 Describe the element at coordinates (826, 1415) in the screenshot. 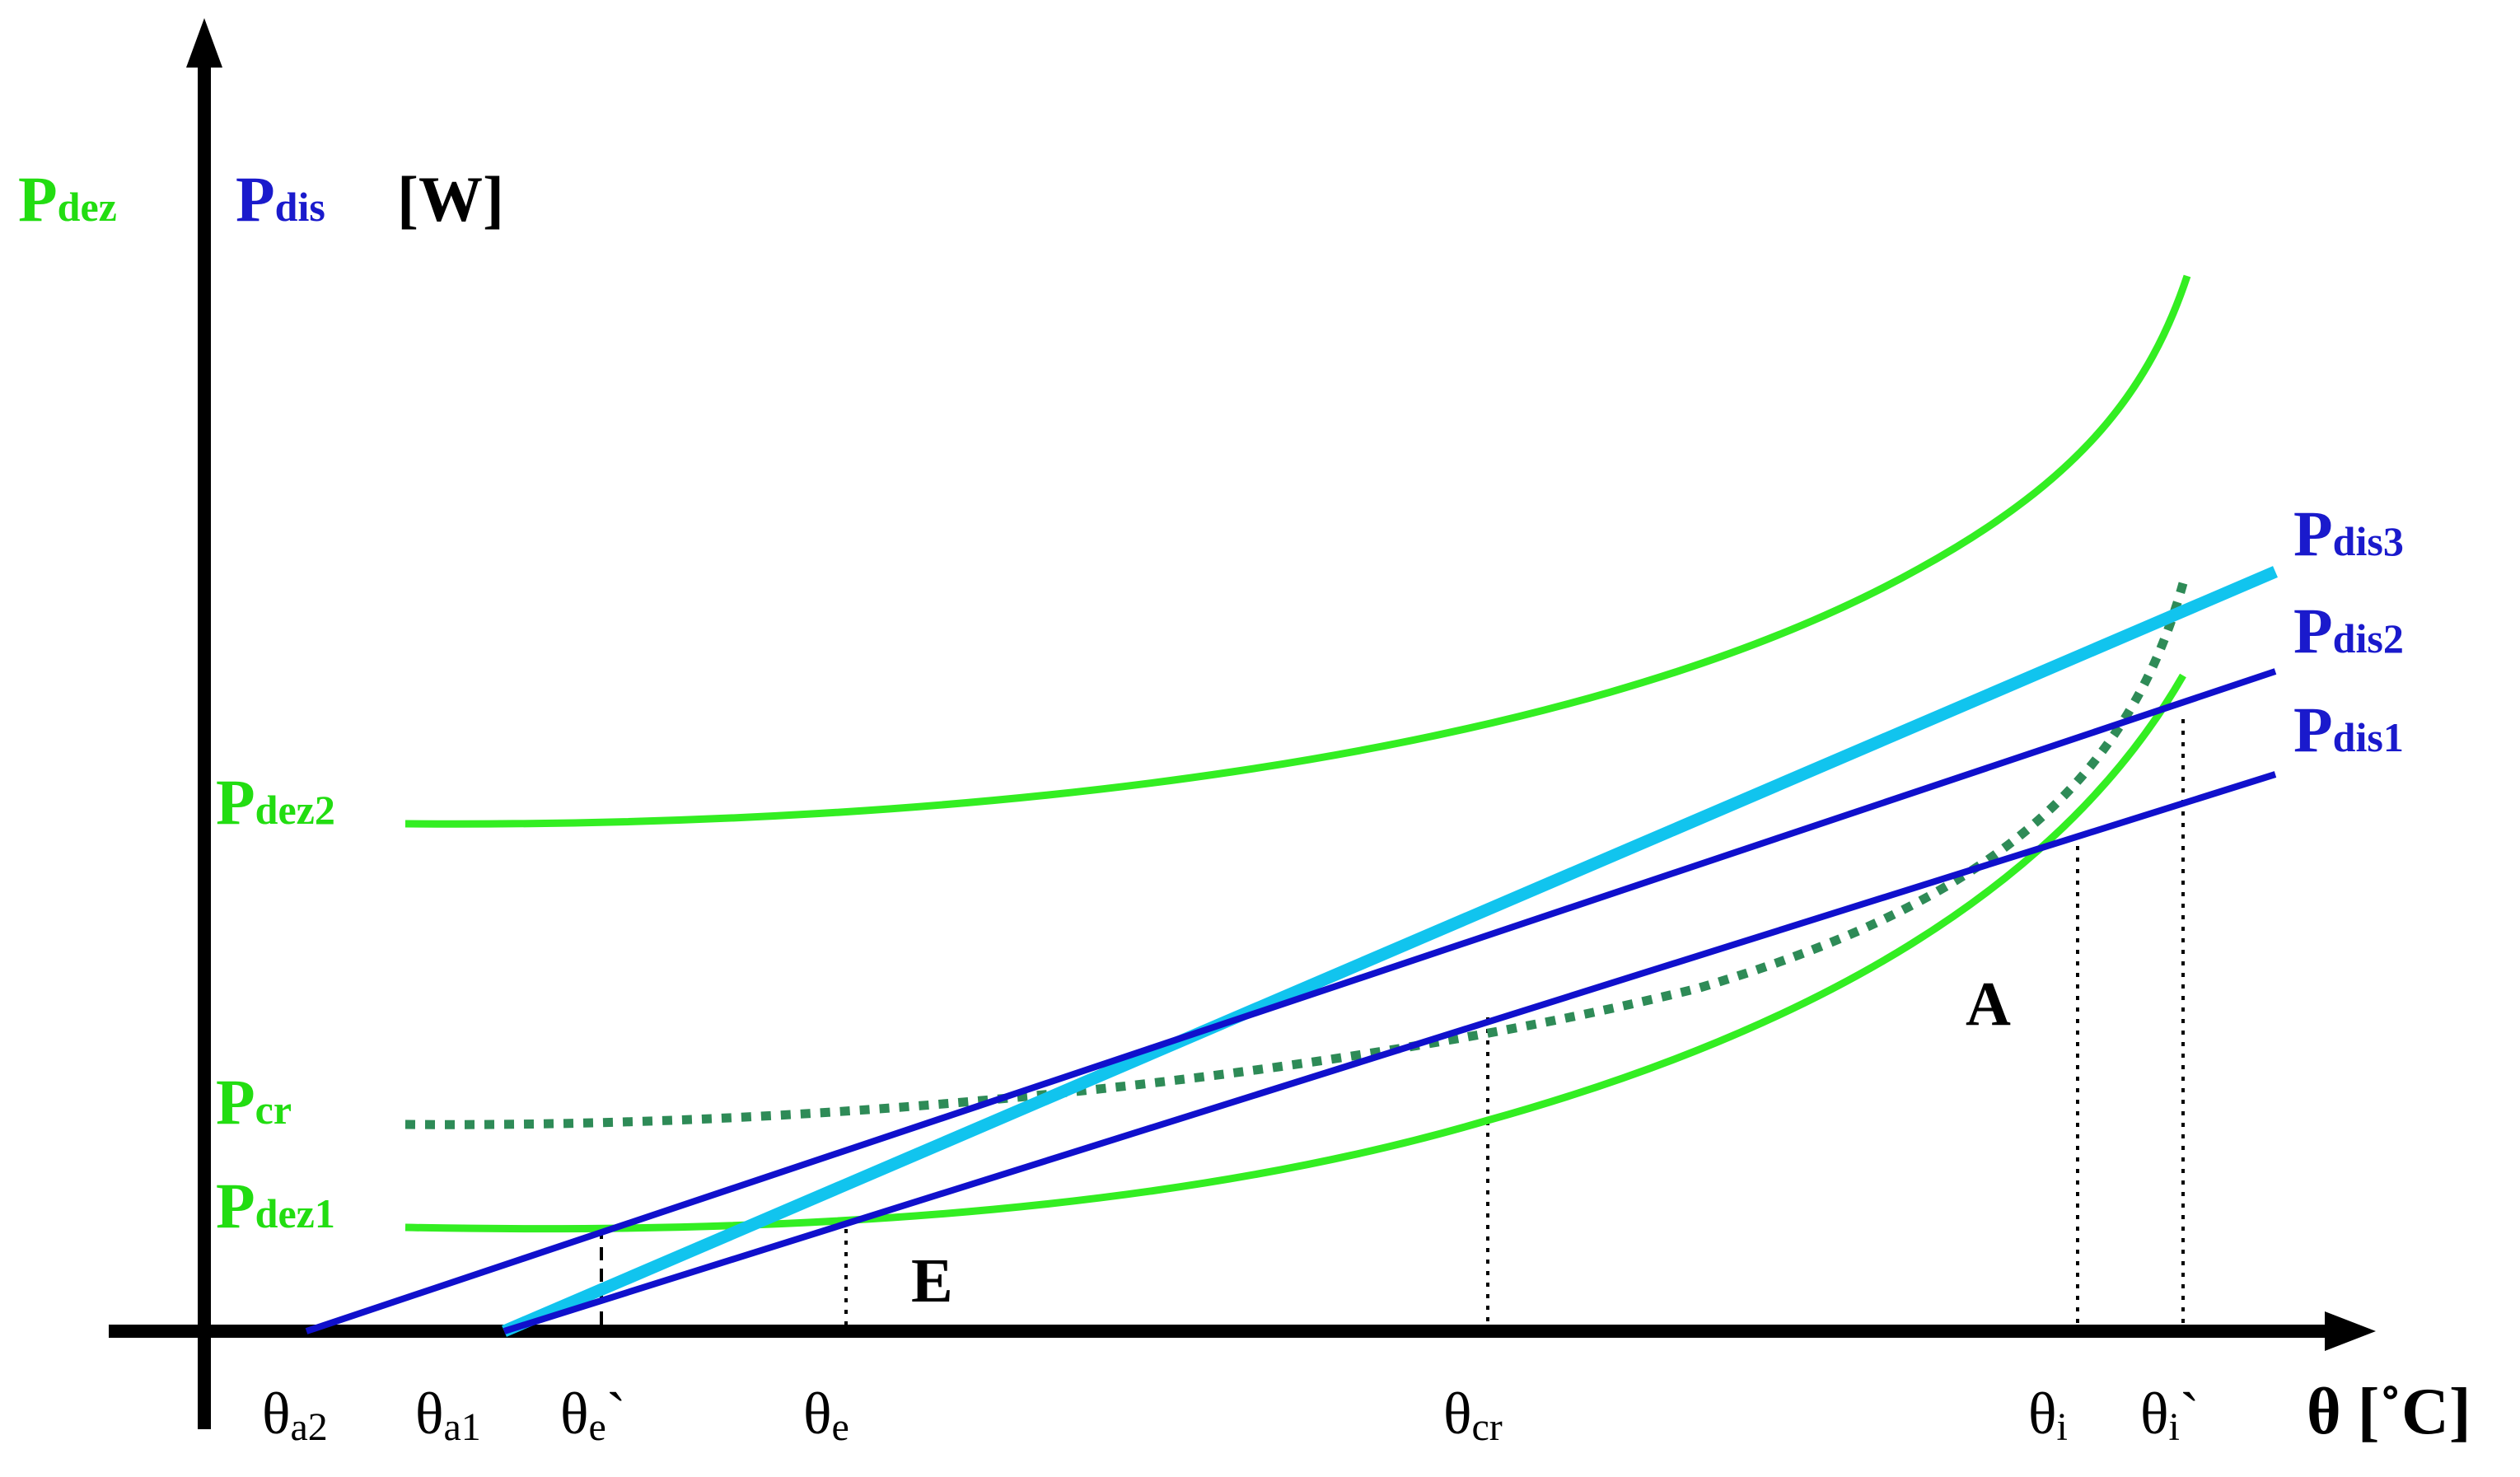

I see `x-tick-theta-e: θe` at that location.